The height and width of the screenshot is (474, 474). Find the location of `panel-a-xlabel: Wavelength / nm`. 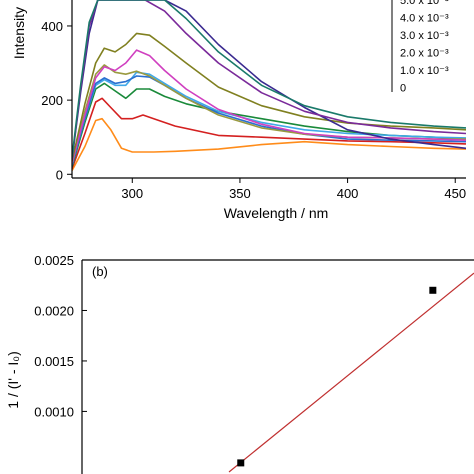

panel-a-xlabel: Wavelength / nm is located at coordinates (276, 213).